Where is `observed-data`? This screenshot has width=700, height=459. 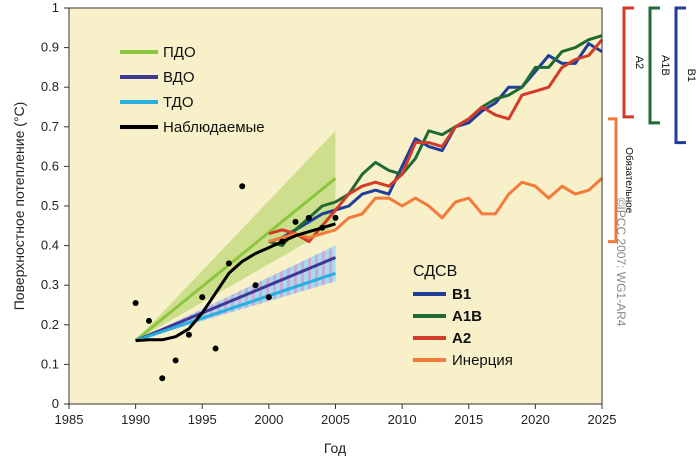
observed-data is located at coordinates (235, 282).